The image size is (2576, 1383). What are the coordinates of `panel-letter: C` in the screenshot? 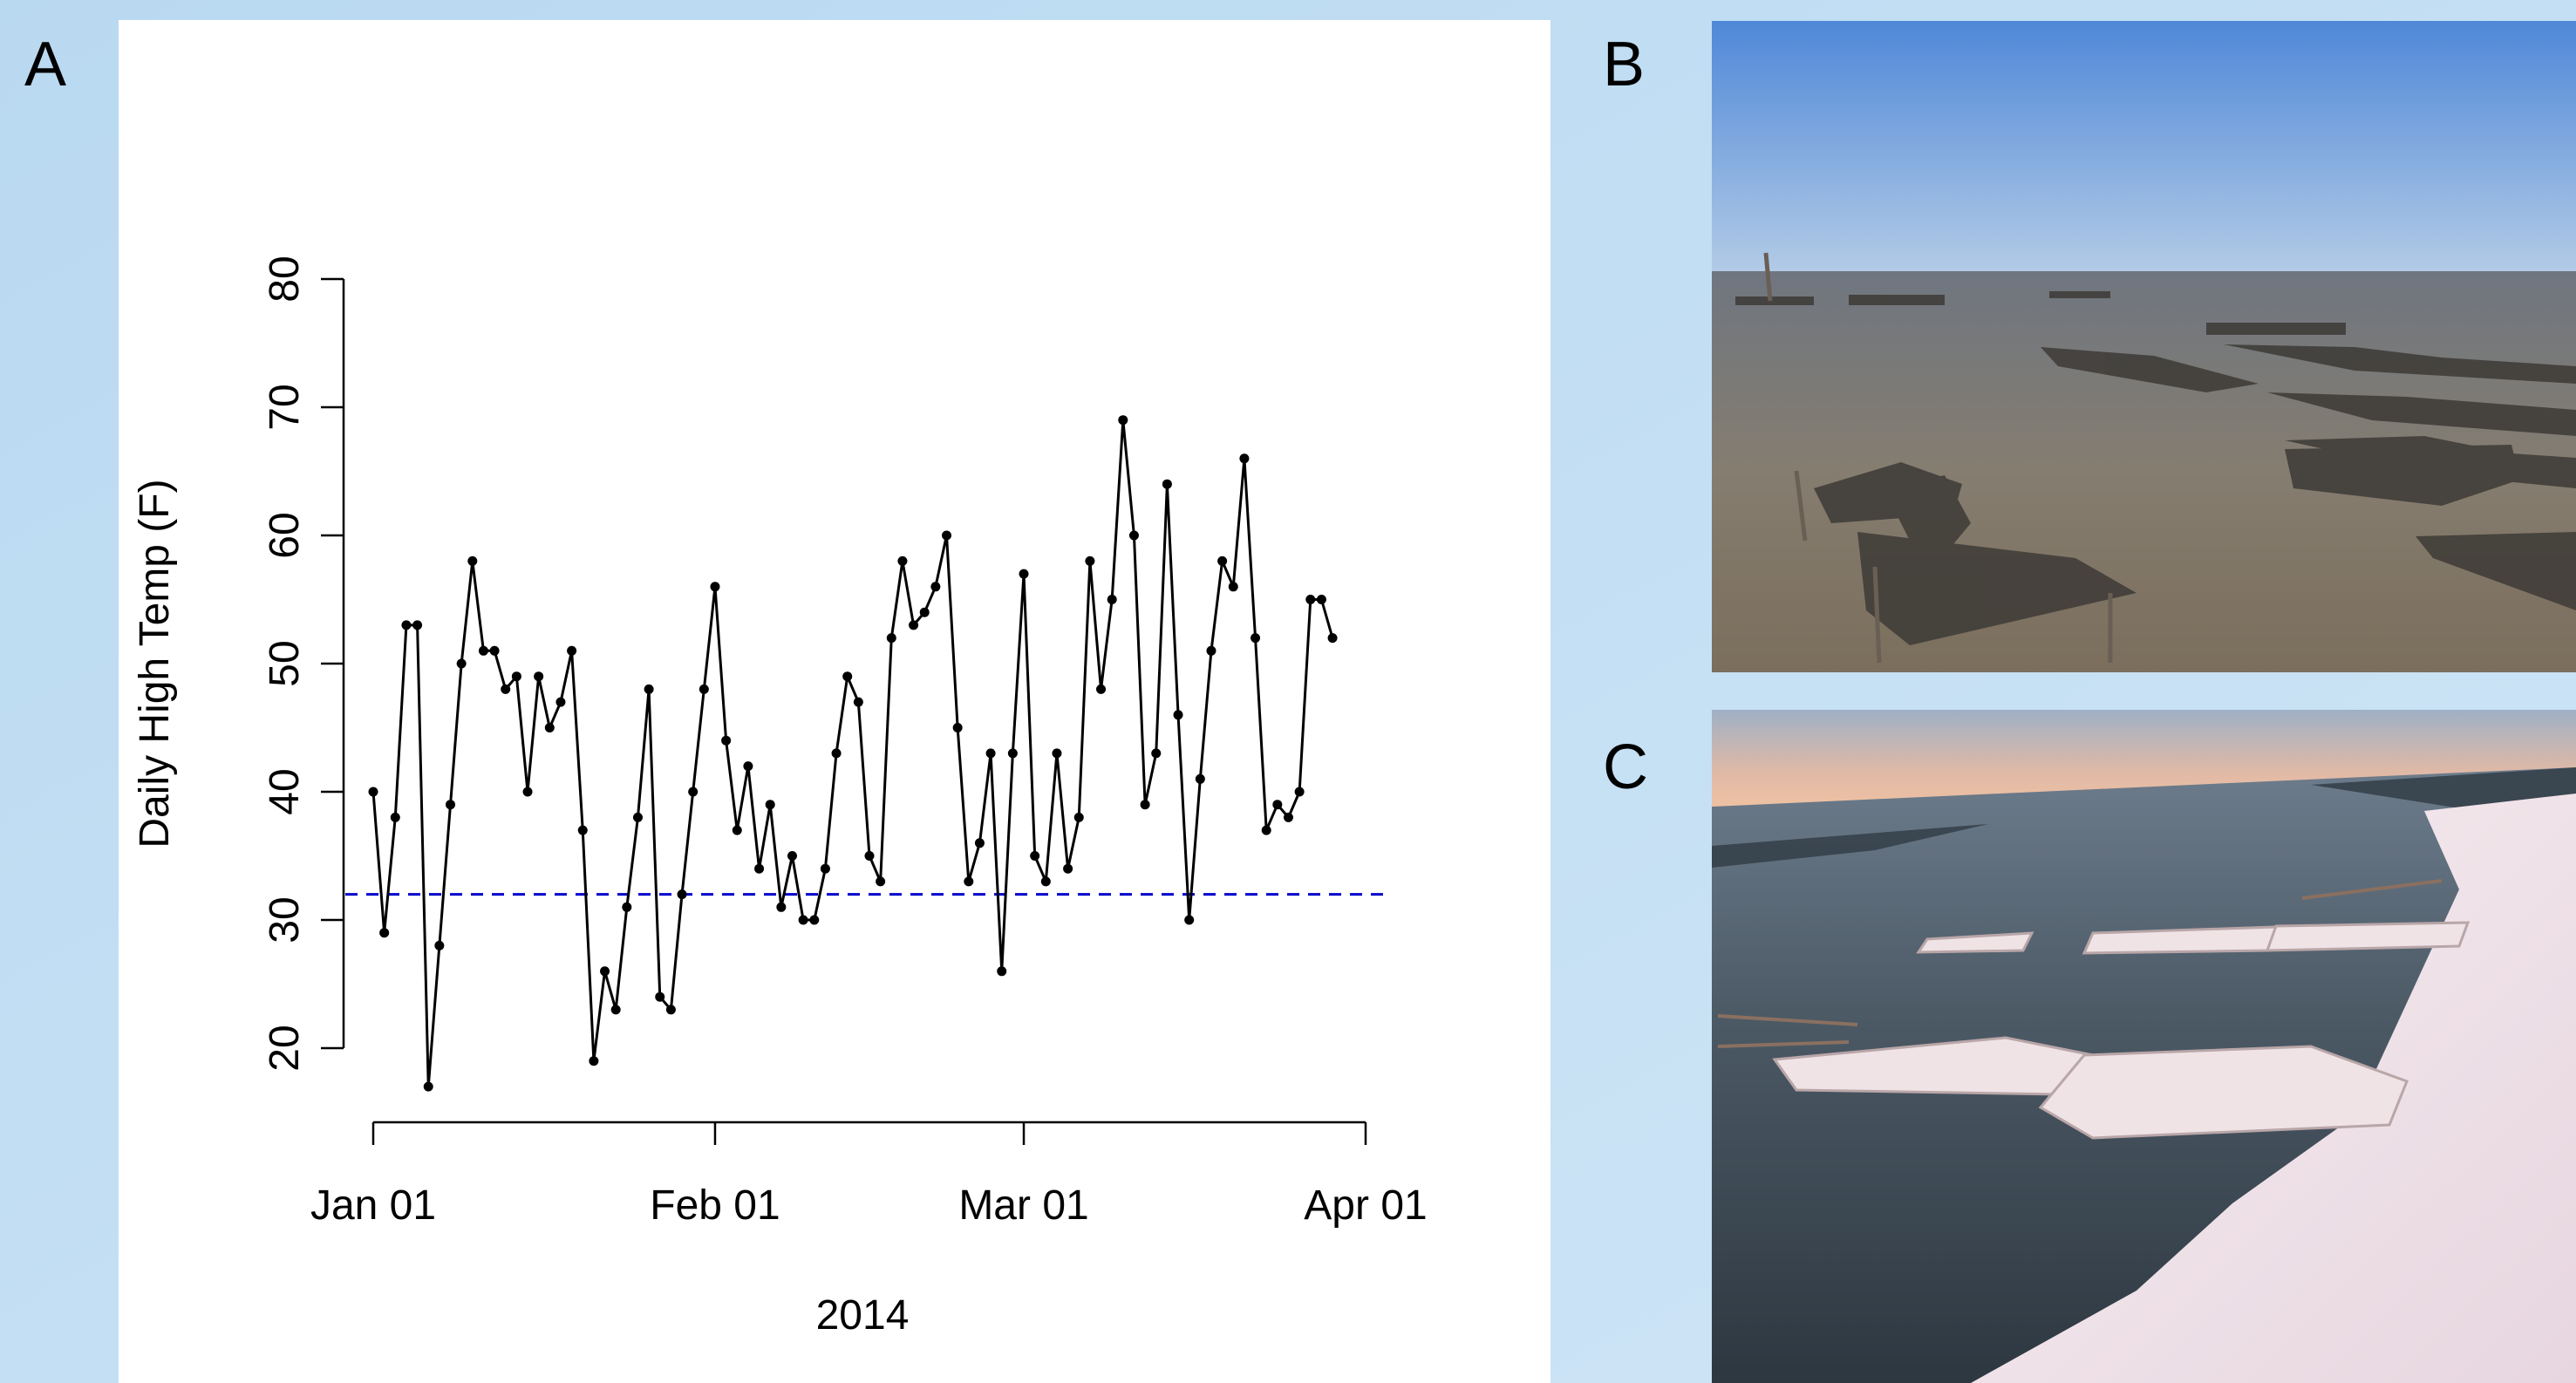 It's located at (1626, 767).